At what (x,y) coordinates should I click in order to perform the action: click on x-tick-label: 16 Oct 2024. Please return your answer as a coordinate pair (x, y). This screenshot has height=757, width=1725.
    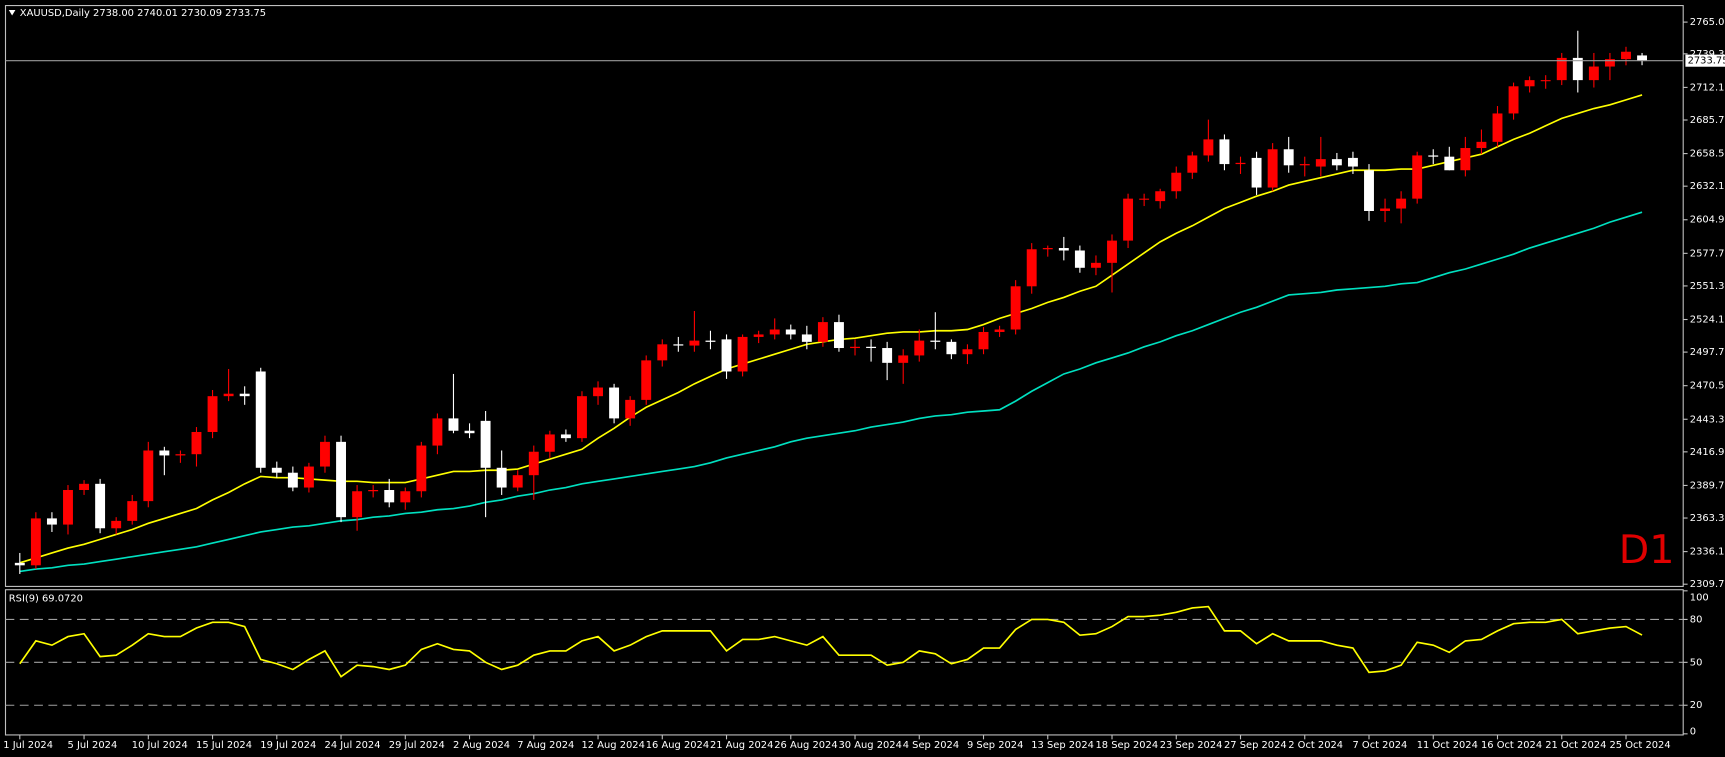
    Looking at the image, I should click on (1511, 745).